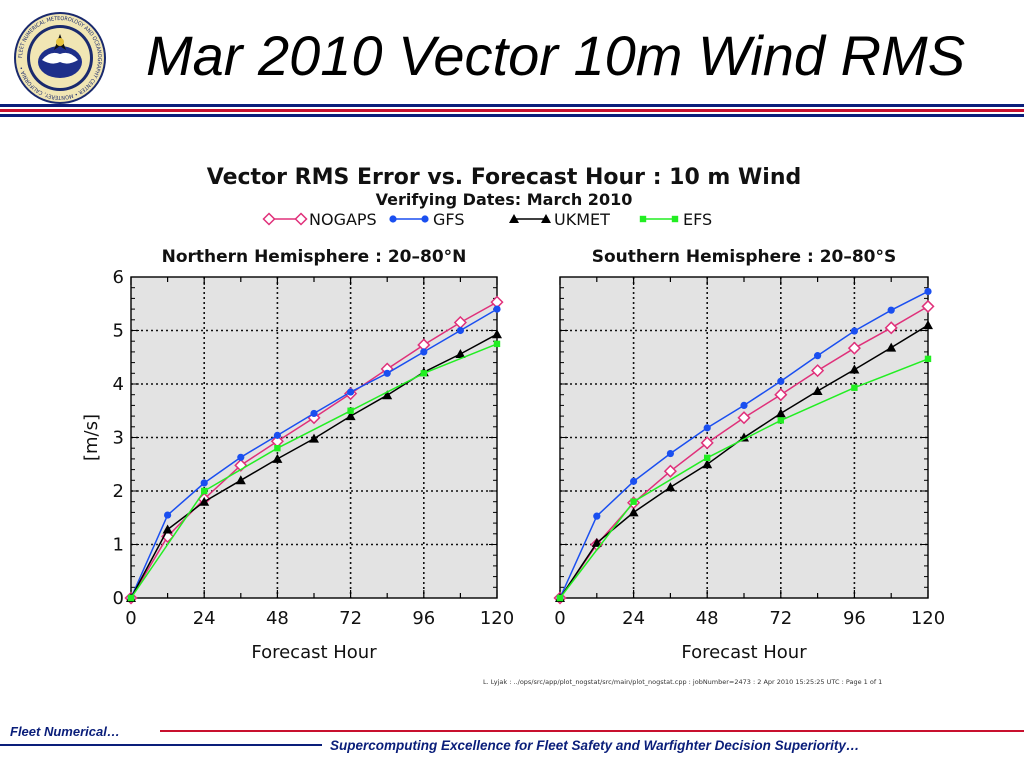  Describe the element at coordinates (633, 618) in the screenshot. I see `x-tick-label: 24` at that location.